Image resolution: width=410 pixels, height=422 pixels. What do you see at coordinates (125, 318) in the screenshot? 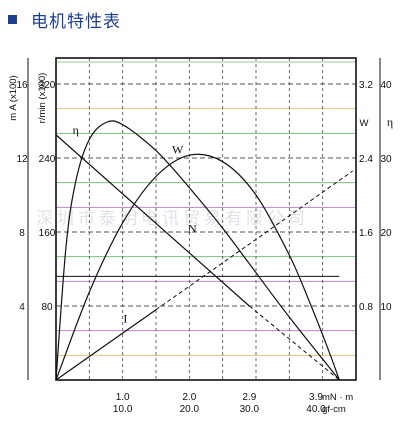
I see `series-label-1: I` at bounding box center [125, 318].